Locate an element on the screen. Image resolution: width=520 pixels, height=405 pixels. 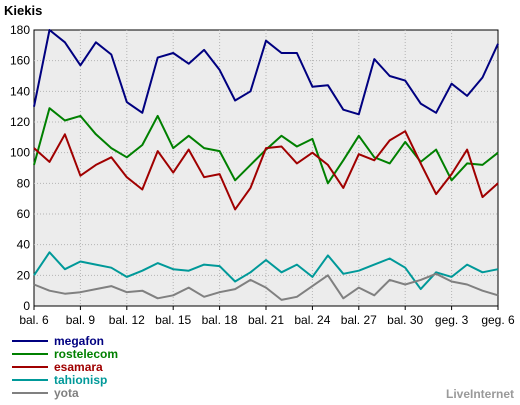
y-tick-label: 100 is located at coordinates (20, 153).